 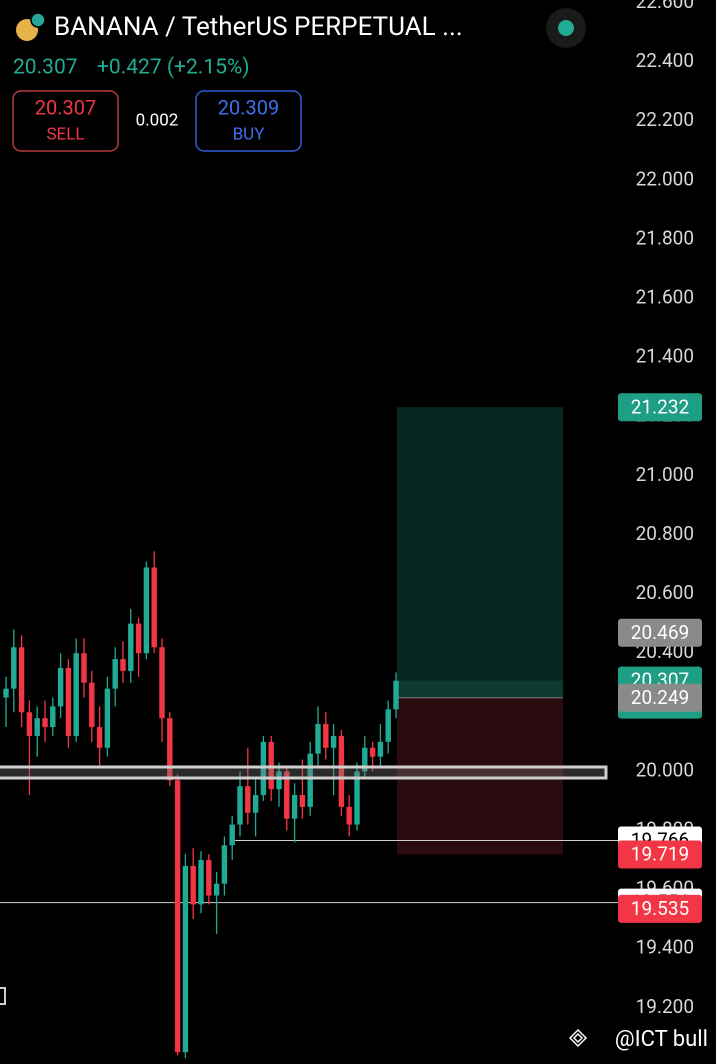 I want to click on last-price: 20.307, so click(x=45, y=68).